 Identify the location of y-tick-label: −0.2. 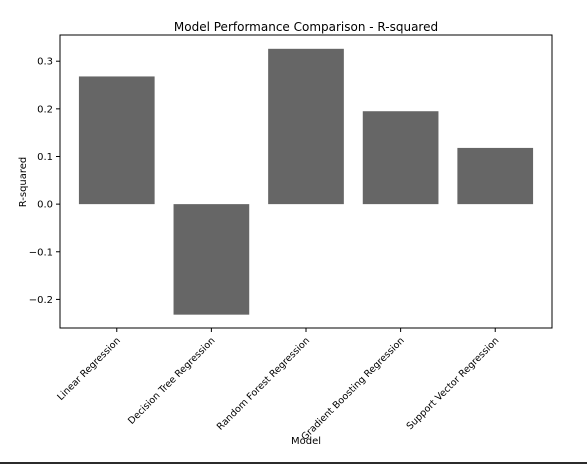
(41, 300).